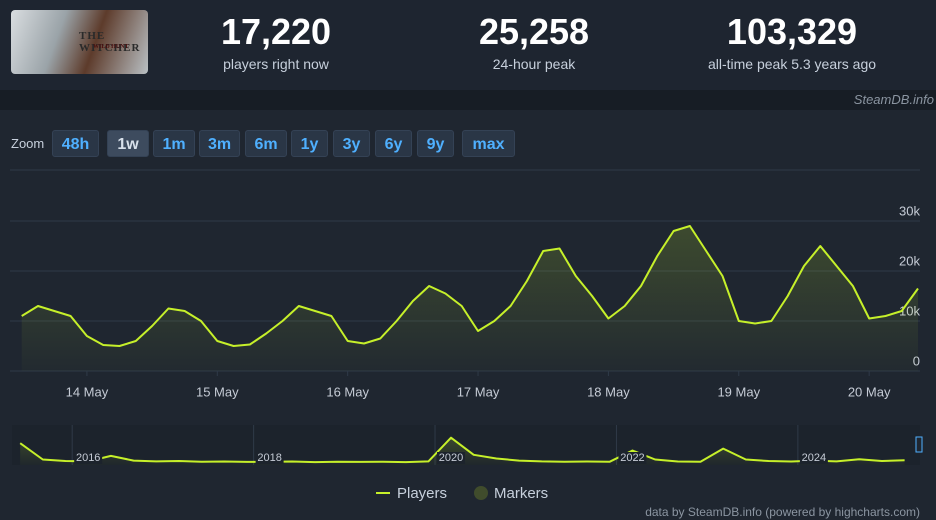 The width and height of the screenshot is (936, 520). What do you see at coordinates (28, 143) in the screenshot?
I see `zoom-label: Zoom` at bounding box center [28, 143].